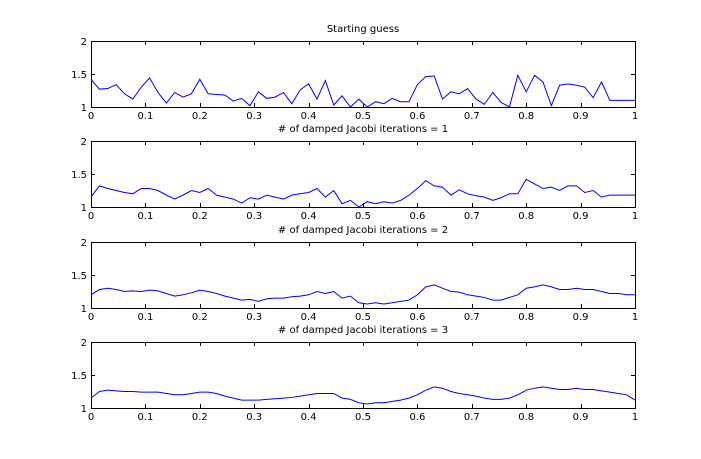  Describe the element at coordinates (363, 230) in the screenshot. I see `subplot-title: # of damped Jacobi iterations = 2` at that location.